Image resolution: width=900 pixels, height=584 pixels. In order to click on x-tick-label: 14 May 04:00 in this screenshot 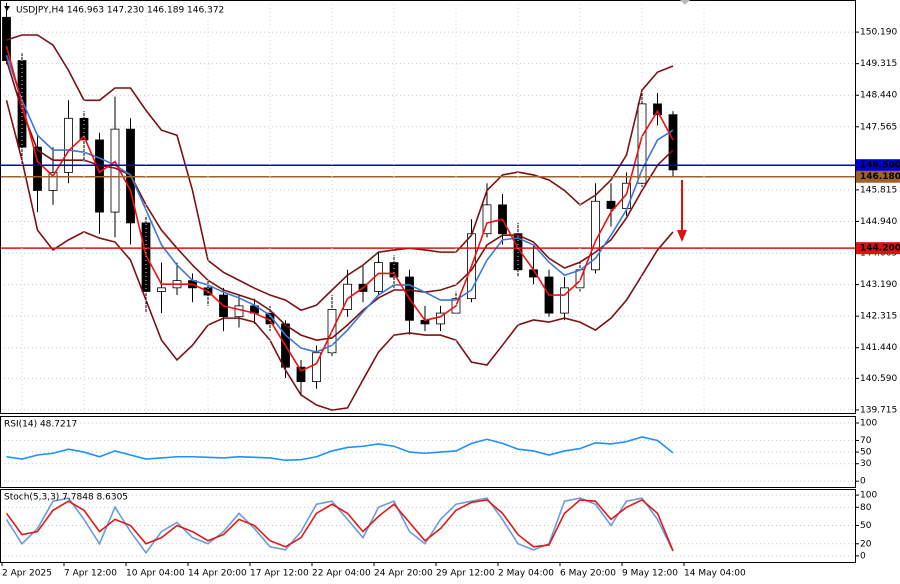, I will do `click(715, 574)`.